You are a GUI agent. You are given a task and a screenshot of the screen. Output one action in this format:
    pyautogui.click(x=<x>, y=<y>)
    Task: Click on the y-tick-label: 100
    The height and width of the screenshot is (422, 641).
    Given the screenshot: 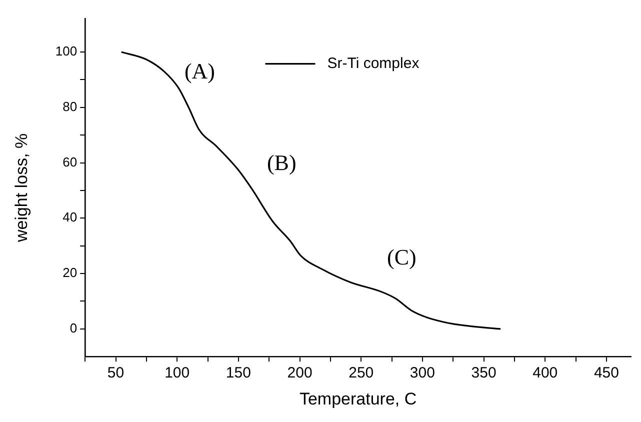 What is the action you would take?
    pyautogui.click(x=66, y=51)
    